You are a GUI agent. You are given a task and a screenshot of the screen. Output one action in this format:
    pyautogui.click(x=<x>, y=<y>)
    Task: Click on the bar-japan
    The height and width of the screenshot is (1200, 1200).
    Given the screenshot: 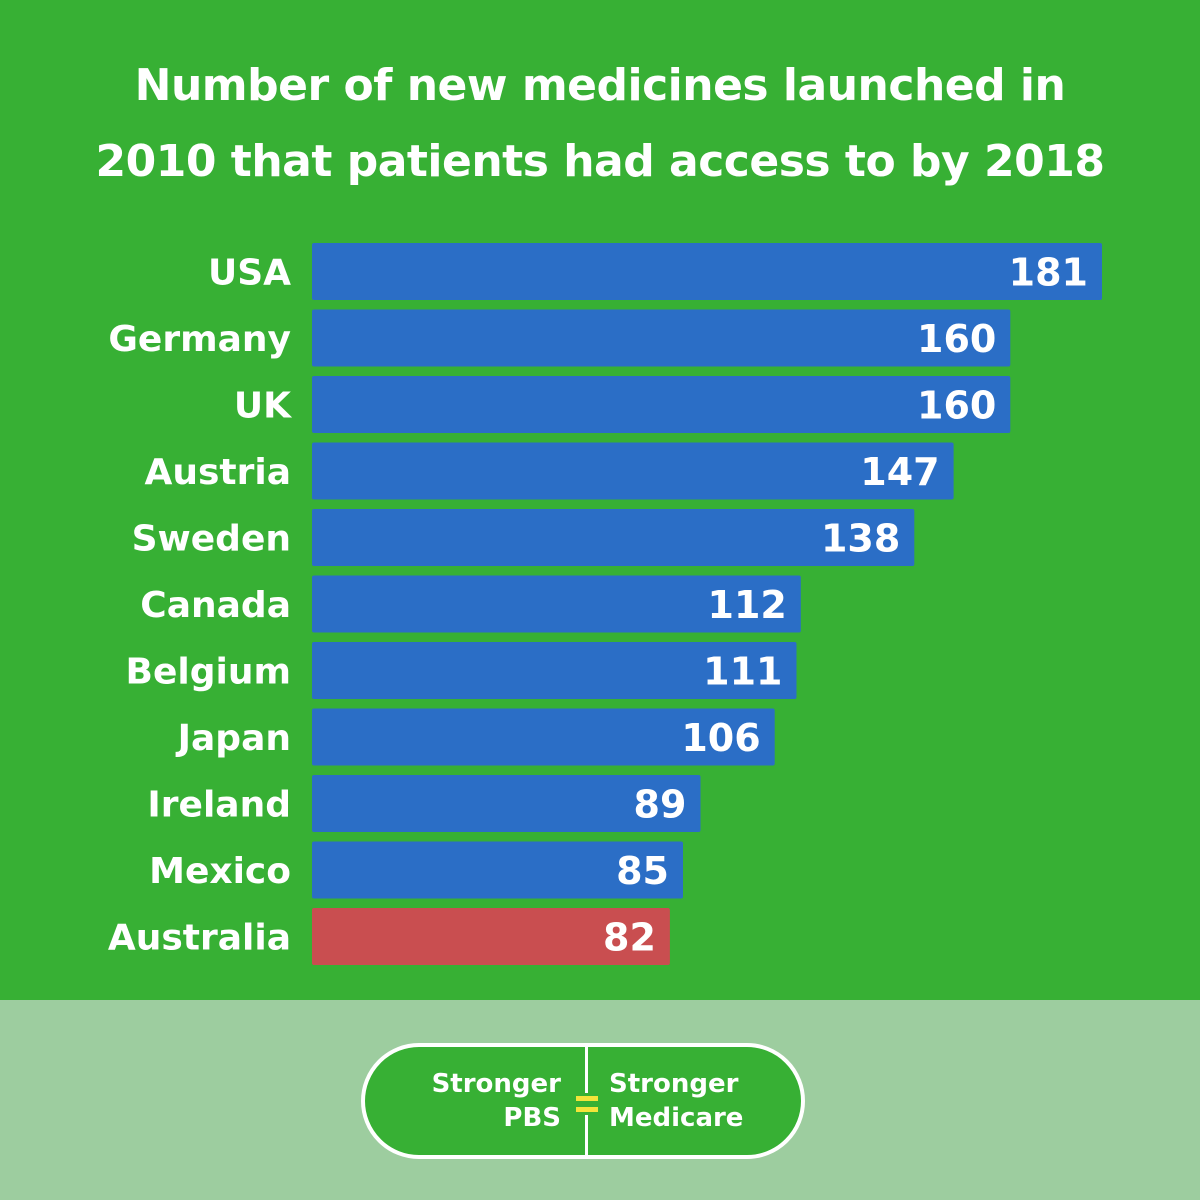 What is the action you would take?
    pyautogui.click(x=543, y=737)
    